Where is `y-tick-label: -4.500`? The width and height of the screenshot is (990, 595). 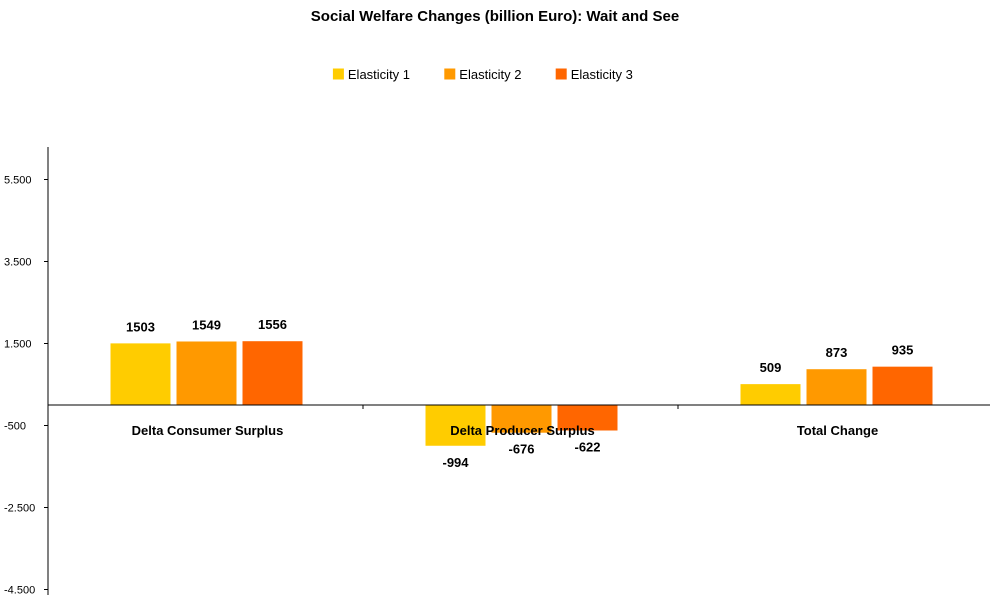
y-tick-label: -4.500 is located at coordinates (19, 590).